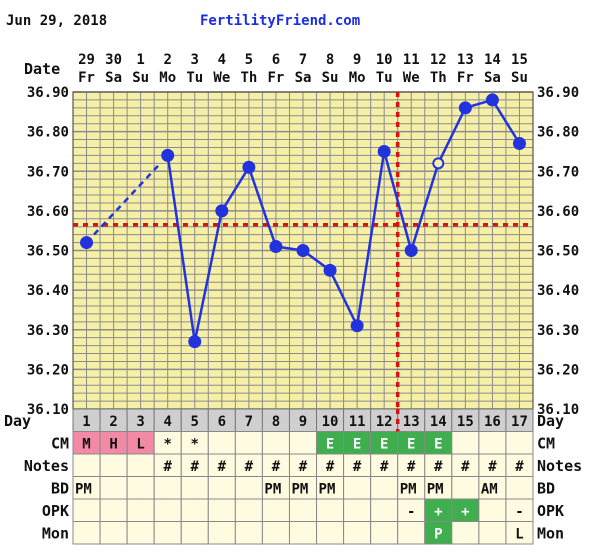 Image resolution: width=600 pixels, height=560 pixels. I want to click on y-tick-label-right: 36.20, so click(558, 370).